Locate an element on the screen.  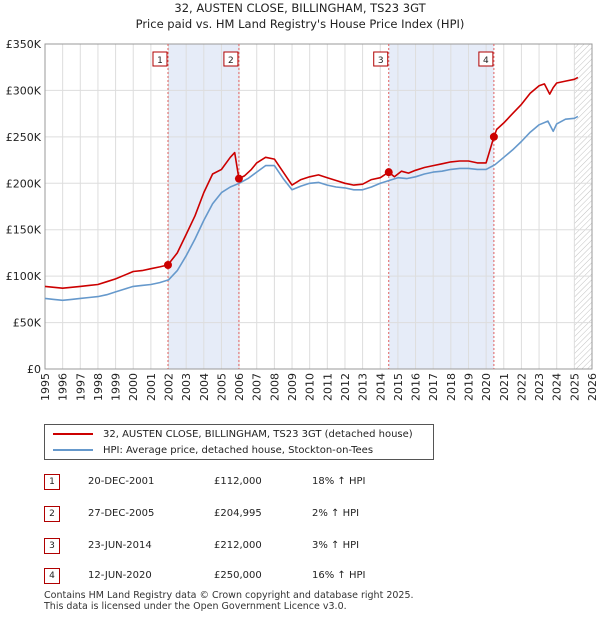
forecast-hatch is located at coordinates (583, 206).